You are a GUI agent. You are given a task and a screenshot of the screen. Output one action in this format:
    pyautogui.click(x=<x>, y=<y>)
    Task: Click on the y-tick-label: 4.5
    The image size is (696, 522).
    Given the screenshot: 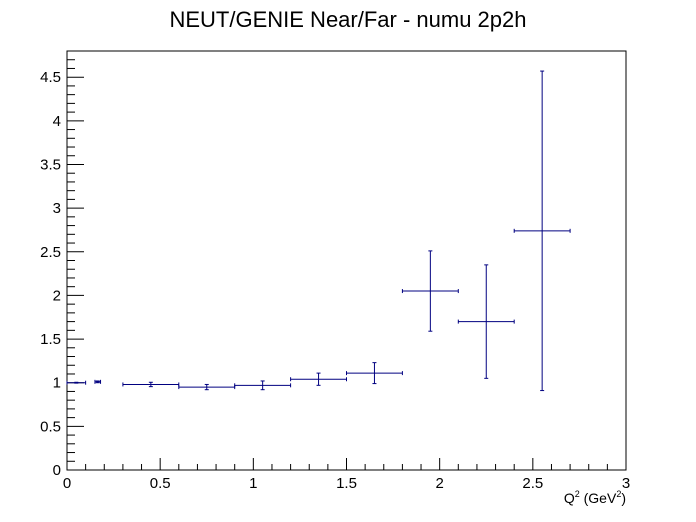 What is the action you would take?
    pyautogui.click(x=50, y=77)
    